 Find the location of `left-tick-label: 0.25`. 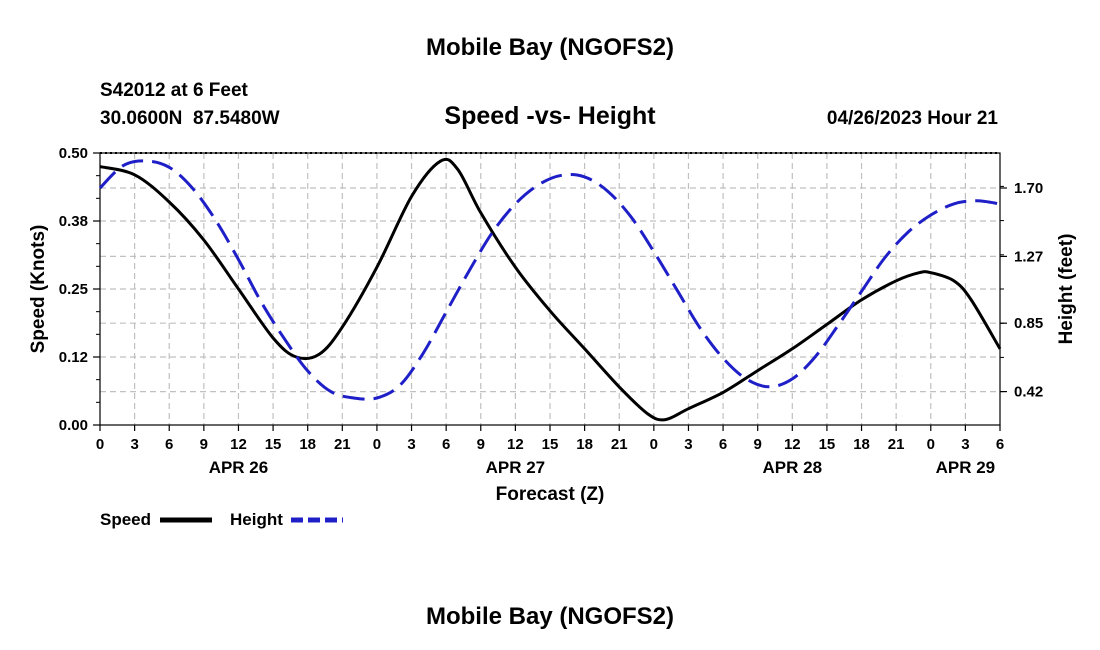

left-tick-label: 0.25 is located at coordinates (73, 289).